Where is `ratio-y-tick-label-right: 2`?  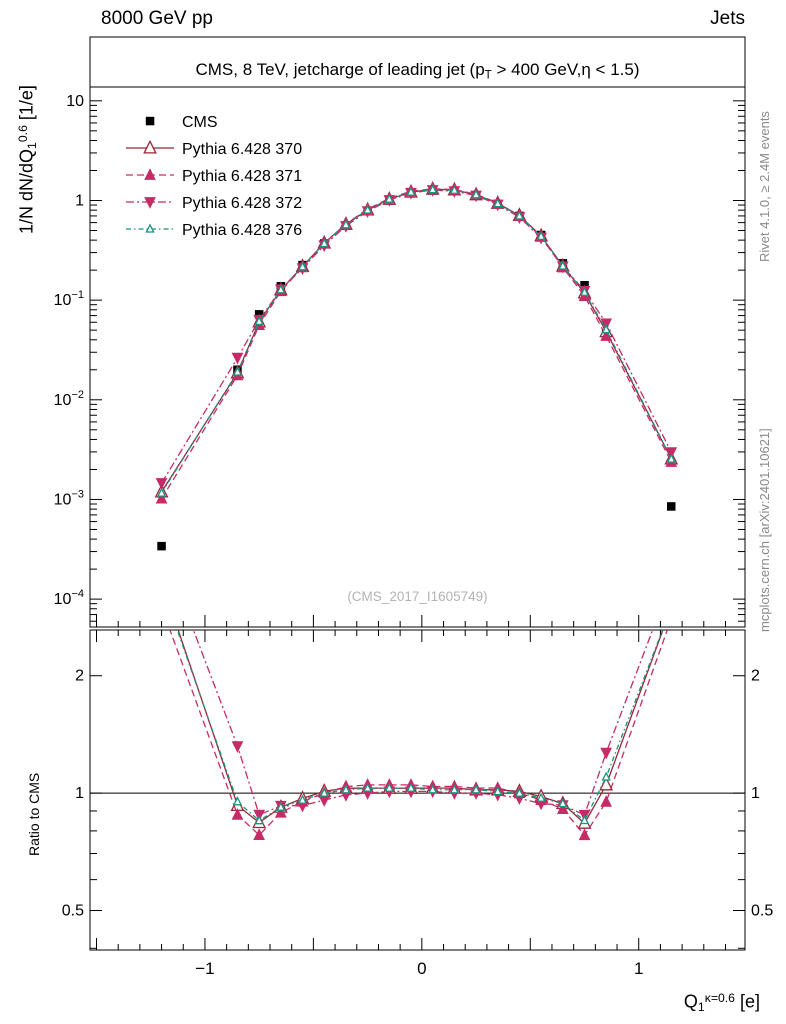
ratio-y-tick-label-right: 2 is located at coordinates (755, 676).